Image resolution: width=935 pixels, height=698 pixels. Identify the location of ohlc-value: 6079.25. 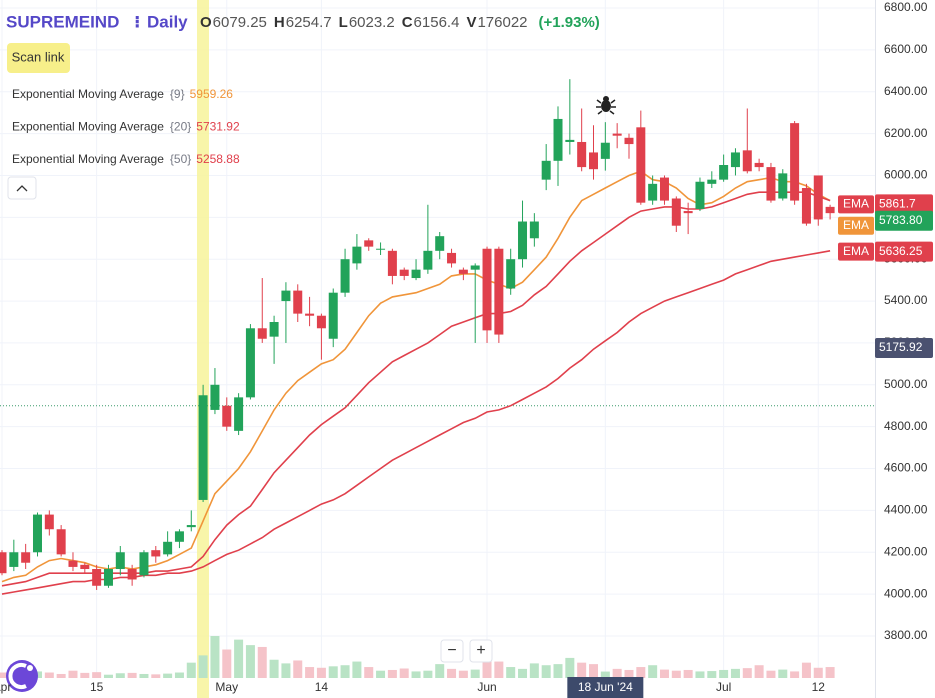
(240, 22).